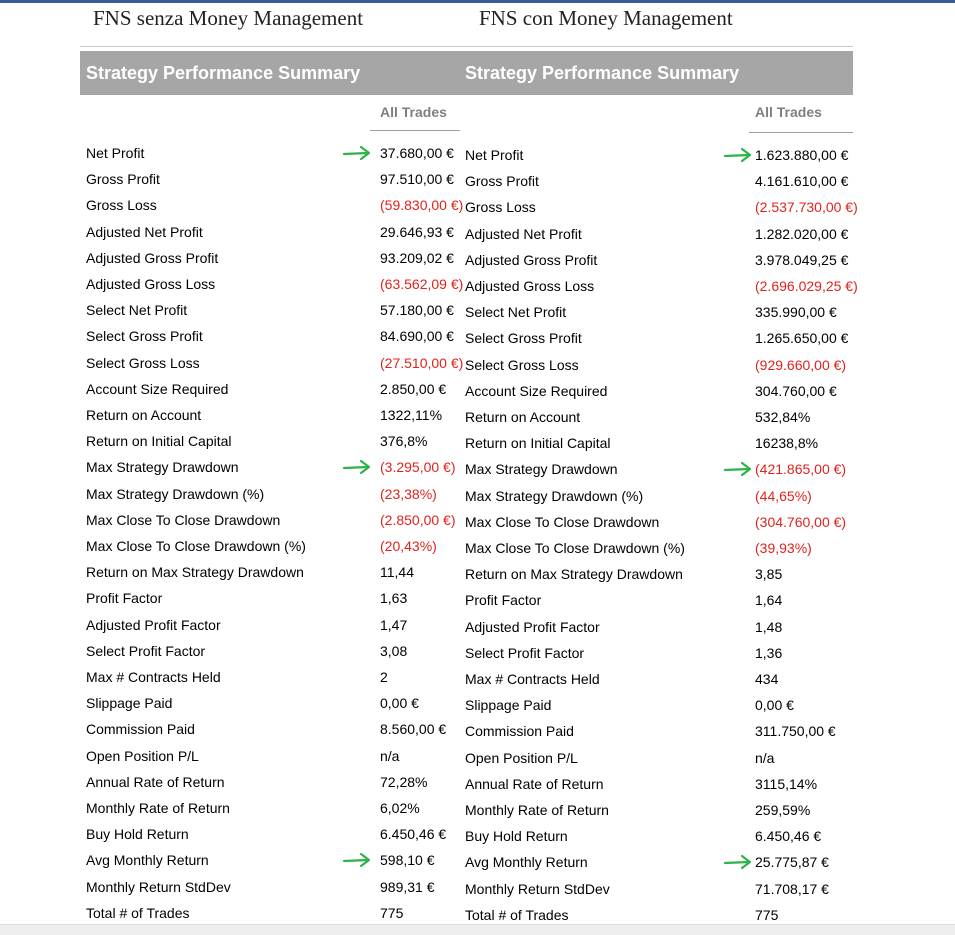  Describe the element at coordinates (270, 677) in the screenshot. I see `table-row: Max # Contracts Held 2` at that location.